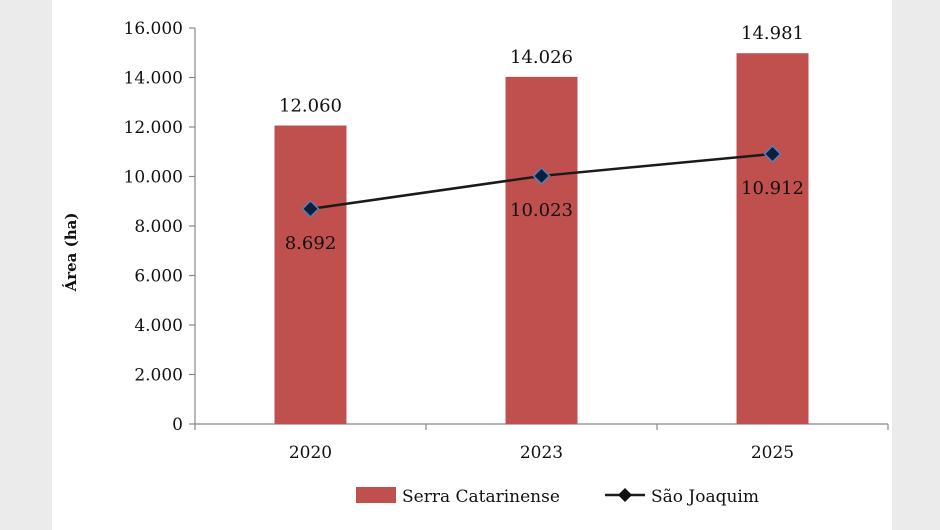  What do you see at coordinates (772, 453) in the screenshot?
I see `x-tick-label: 2025` at bounding box center [772, 453].